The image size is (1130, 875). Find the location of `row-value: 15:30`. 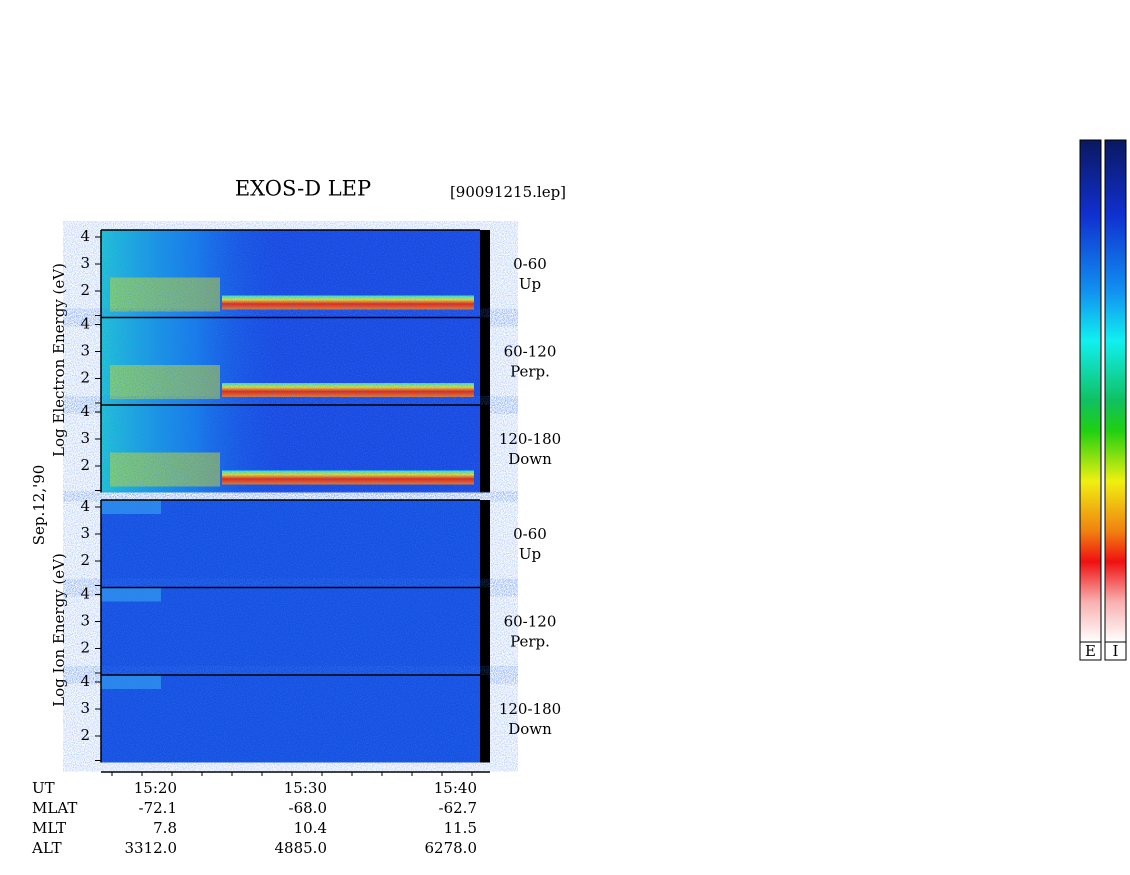

row-value: 15:30 is located at coordinates (305, 788).